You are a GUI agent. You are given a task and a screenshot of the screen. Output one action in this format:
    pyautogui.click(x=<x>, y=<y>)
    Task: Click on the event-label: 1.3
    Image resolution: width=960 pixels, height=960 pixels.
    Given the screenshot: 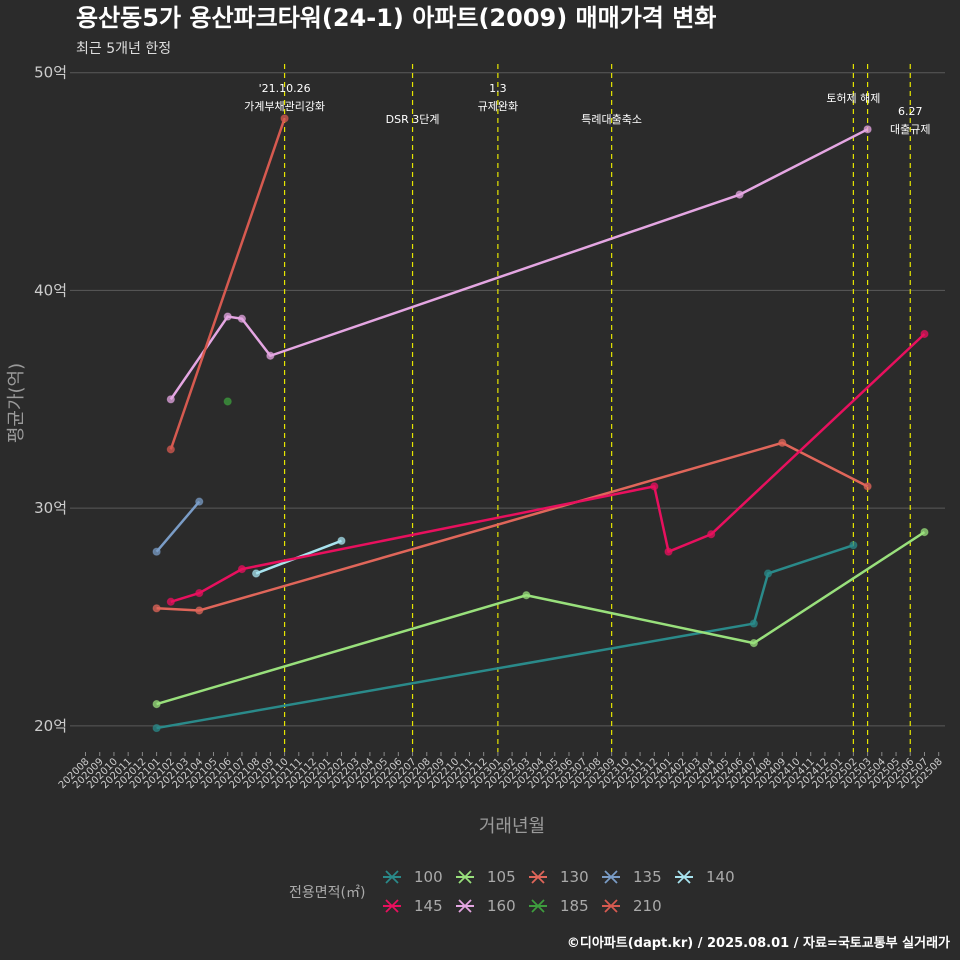 What is the action you would take?
    pyautogui.click(x=498, y=88)
    